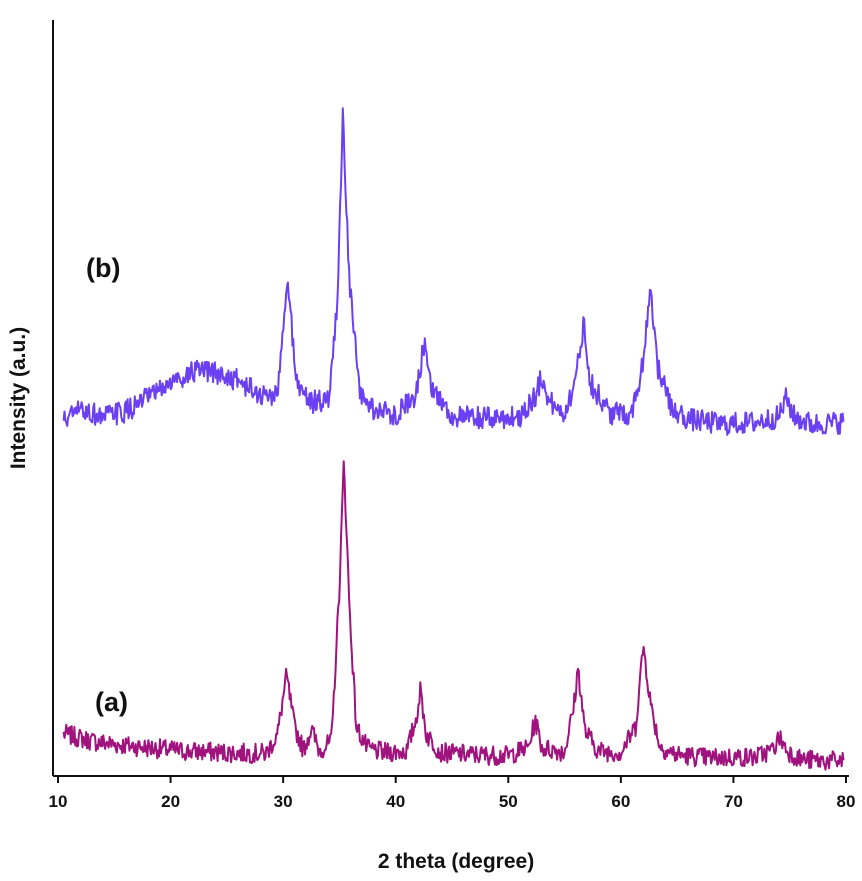 This screenshot has width=862, height=881. What do you see at coordinates (456, 861) in the screenshot?
I see `x-axis-title: 2 theta (degree)` at bounding box center [456, 861].